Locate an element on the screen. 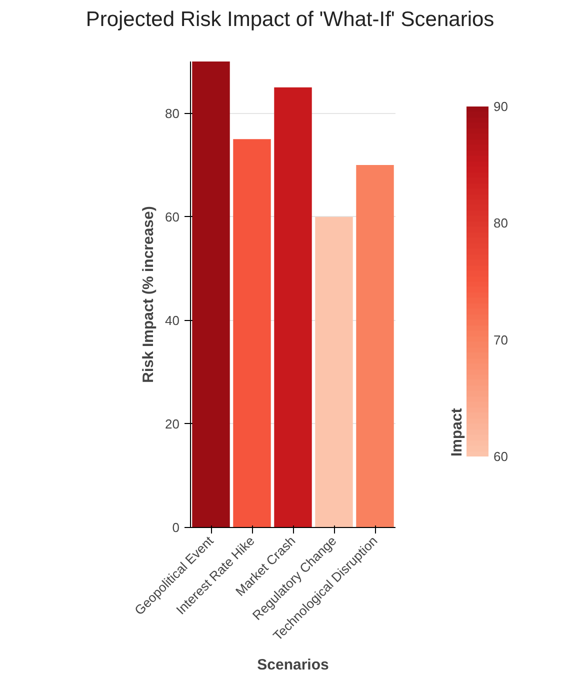 The height and width of the screenshot is (693, 584). color-bar-label: 90 is located at coordinates (501, 106).